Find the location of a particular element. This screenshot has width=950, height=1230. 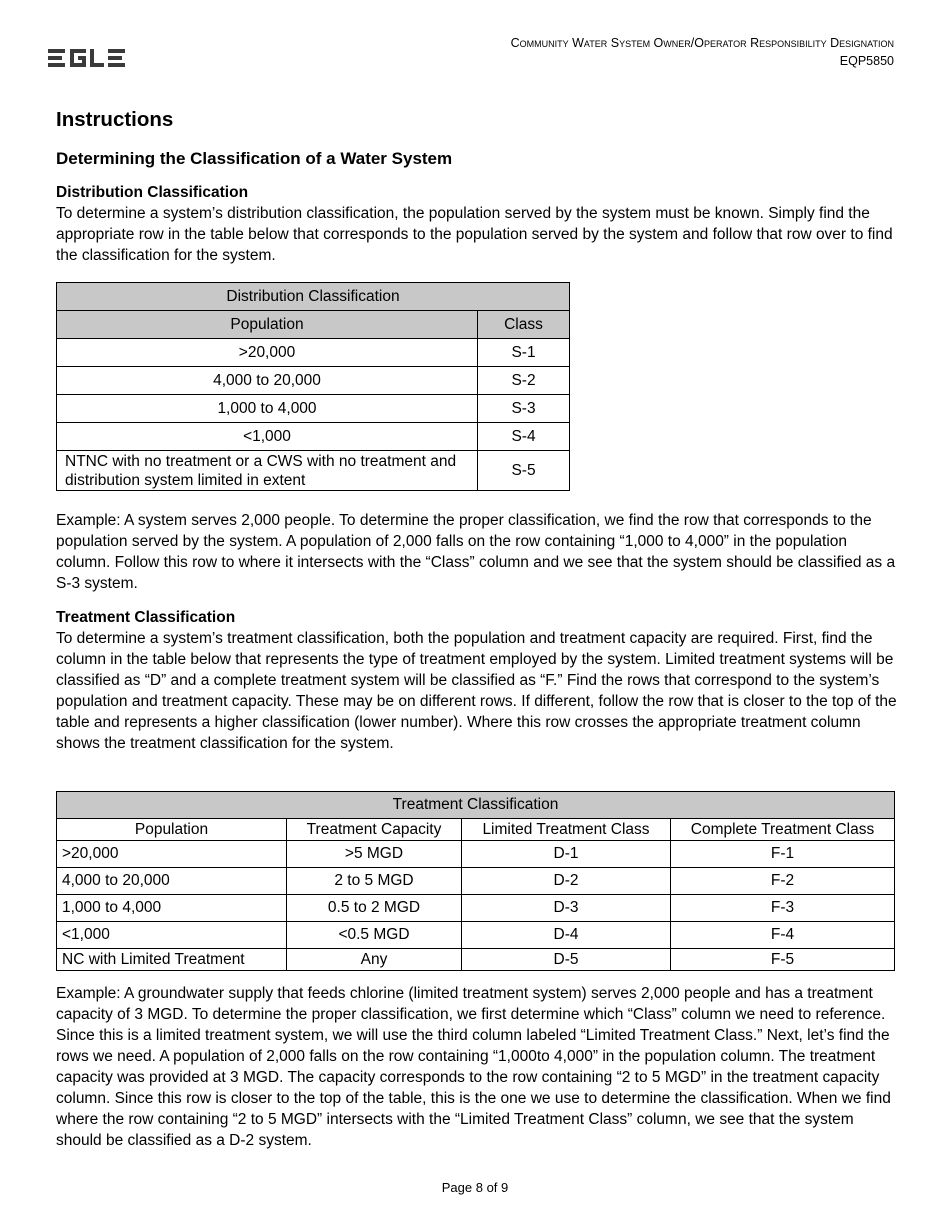

limited-class-cell: D-1 is located at coordinates (566, 854).